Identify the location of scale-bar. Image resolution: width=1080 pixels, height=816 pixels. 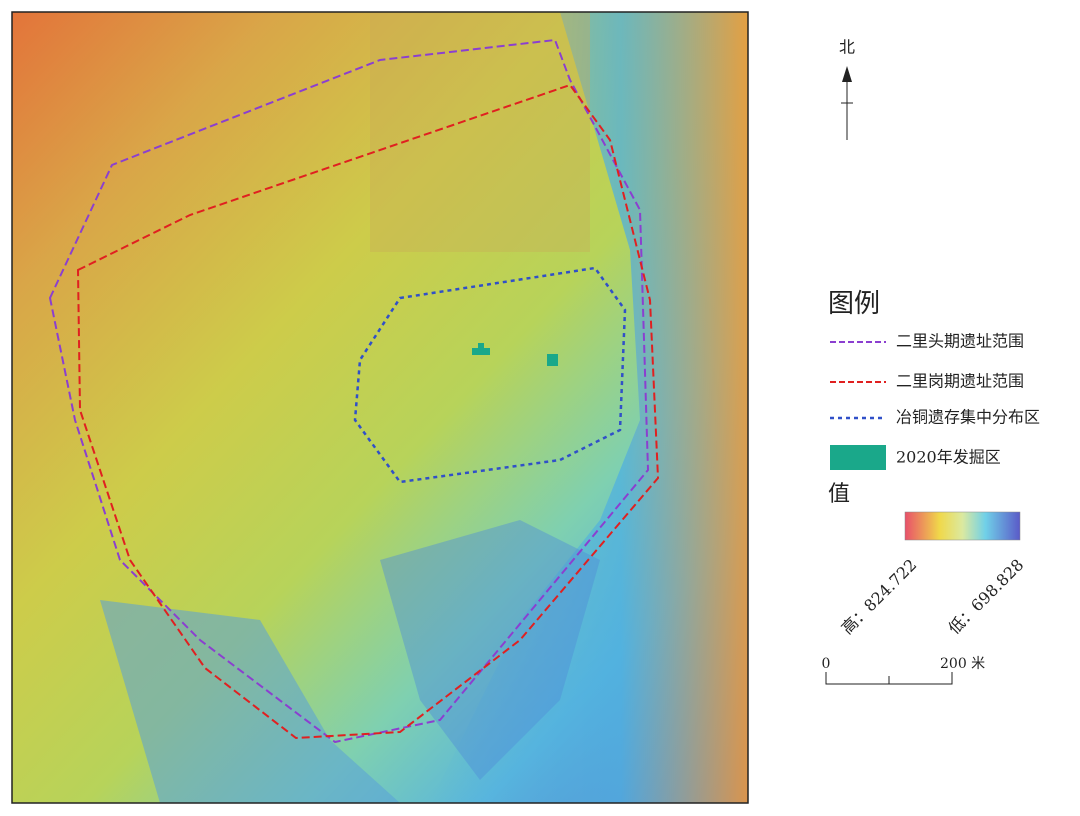
(889, 678).